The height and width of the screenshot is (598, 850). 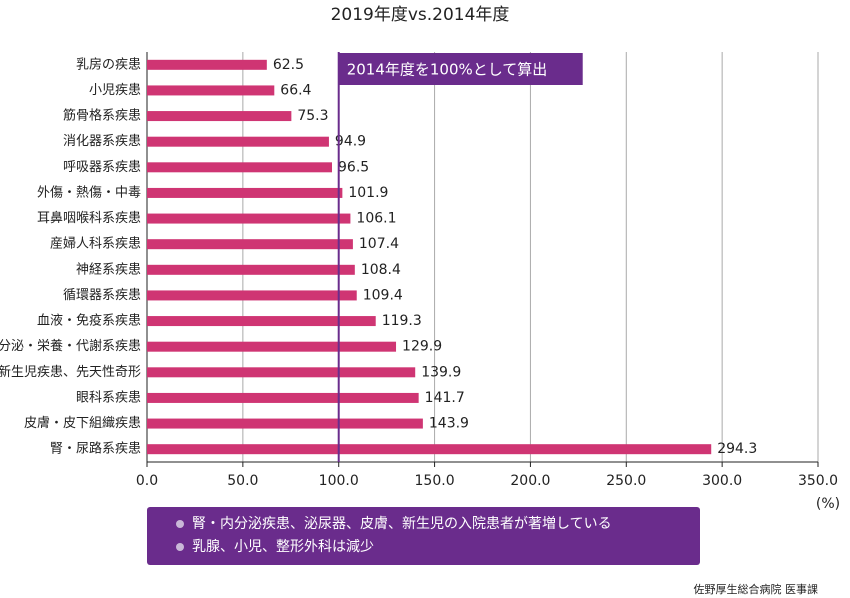 What do you see at coordinates (102, 116) in the screenshot?
I see `y-tick-label: 筋骨格系疾患` at bounding box center [102, 116].